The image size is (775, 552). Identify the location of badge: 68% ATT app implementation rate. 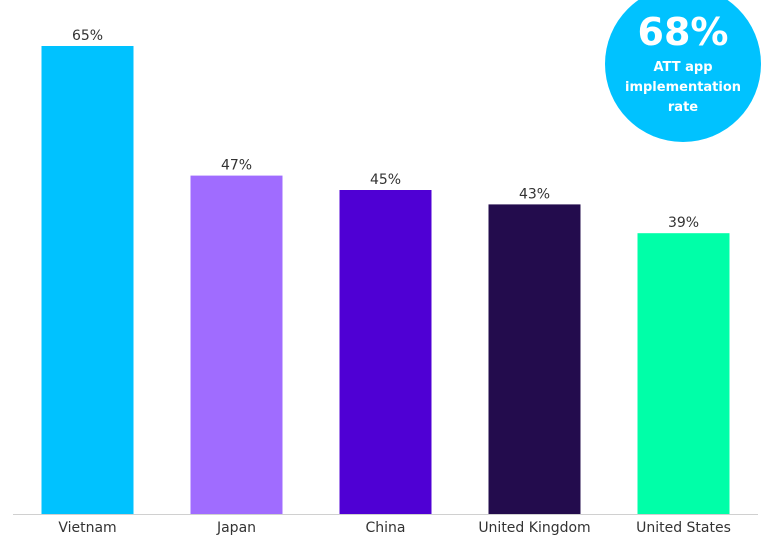
(683, 71).